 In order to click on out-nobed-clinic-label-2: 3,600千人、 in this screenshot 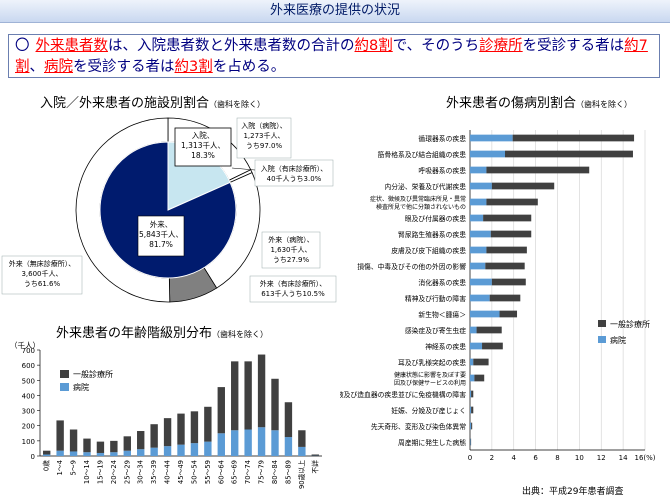, I will do `click(41, 273)`.